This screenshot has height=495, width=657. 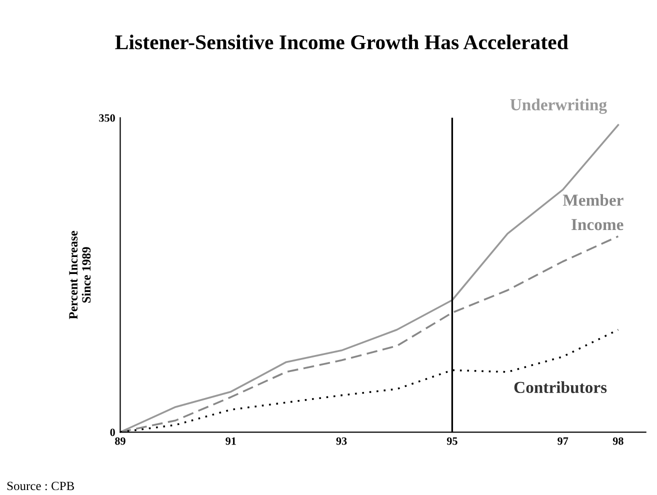 I want to click on y-tick-label: 0, so click(x=112, y=432).